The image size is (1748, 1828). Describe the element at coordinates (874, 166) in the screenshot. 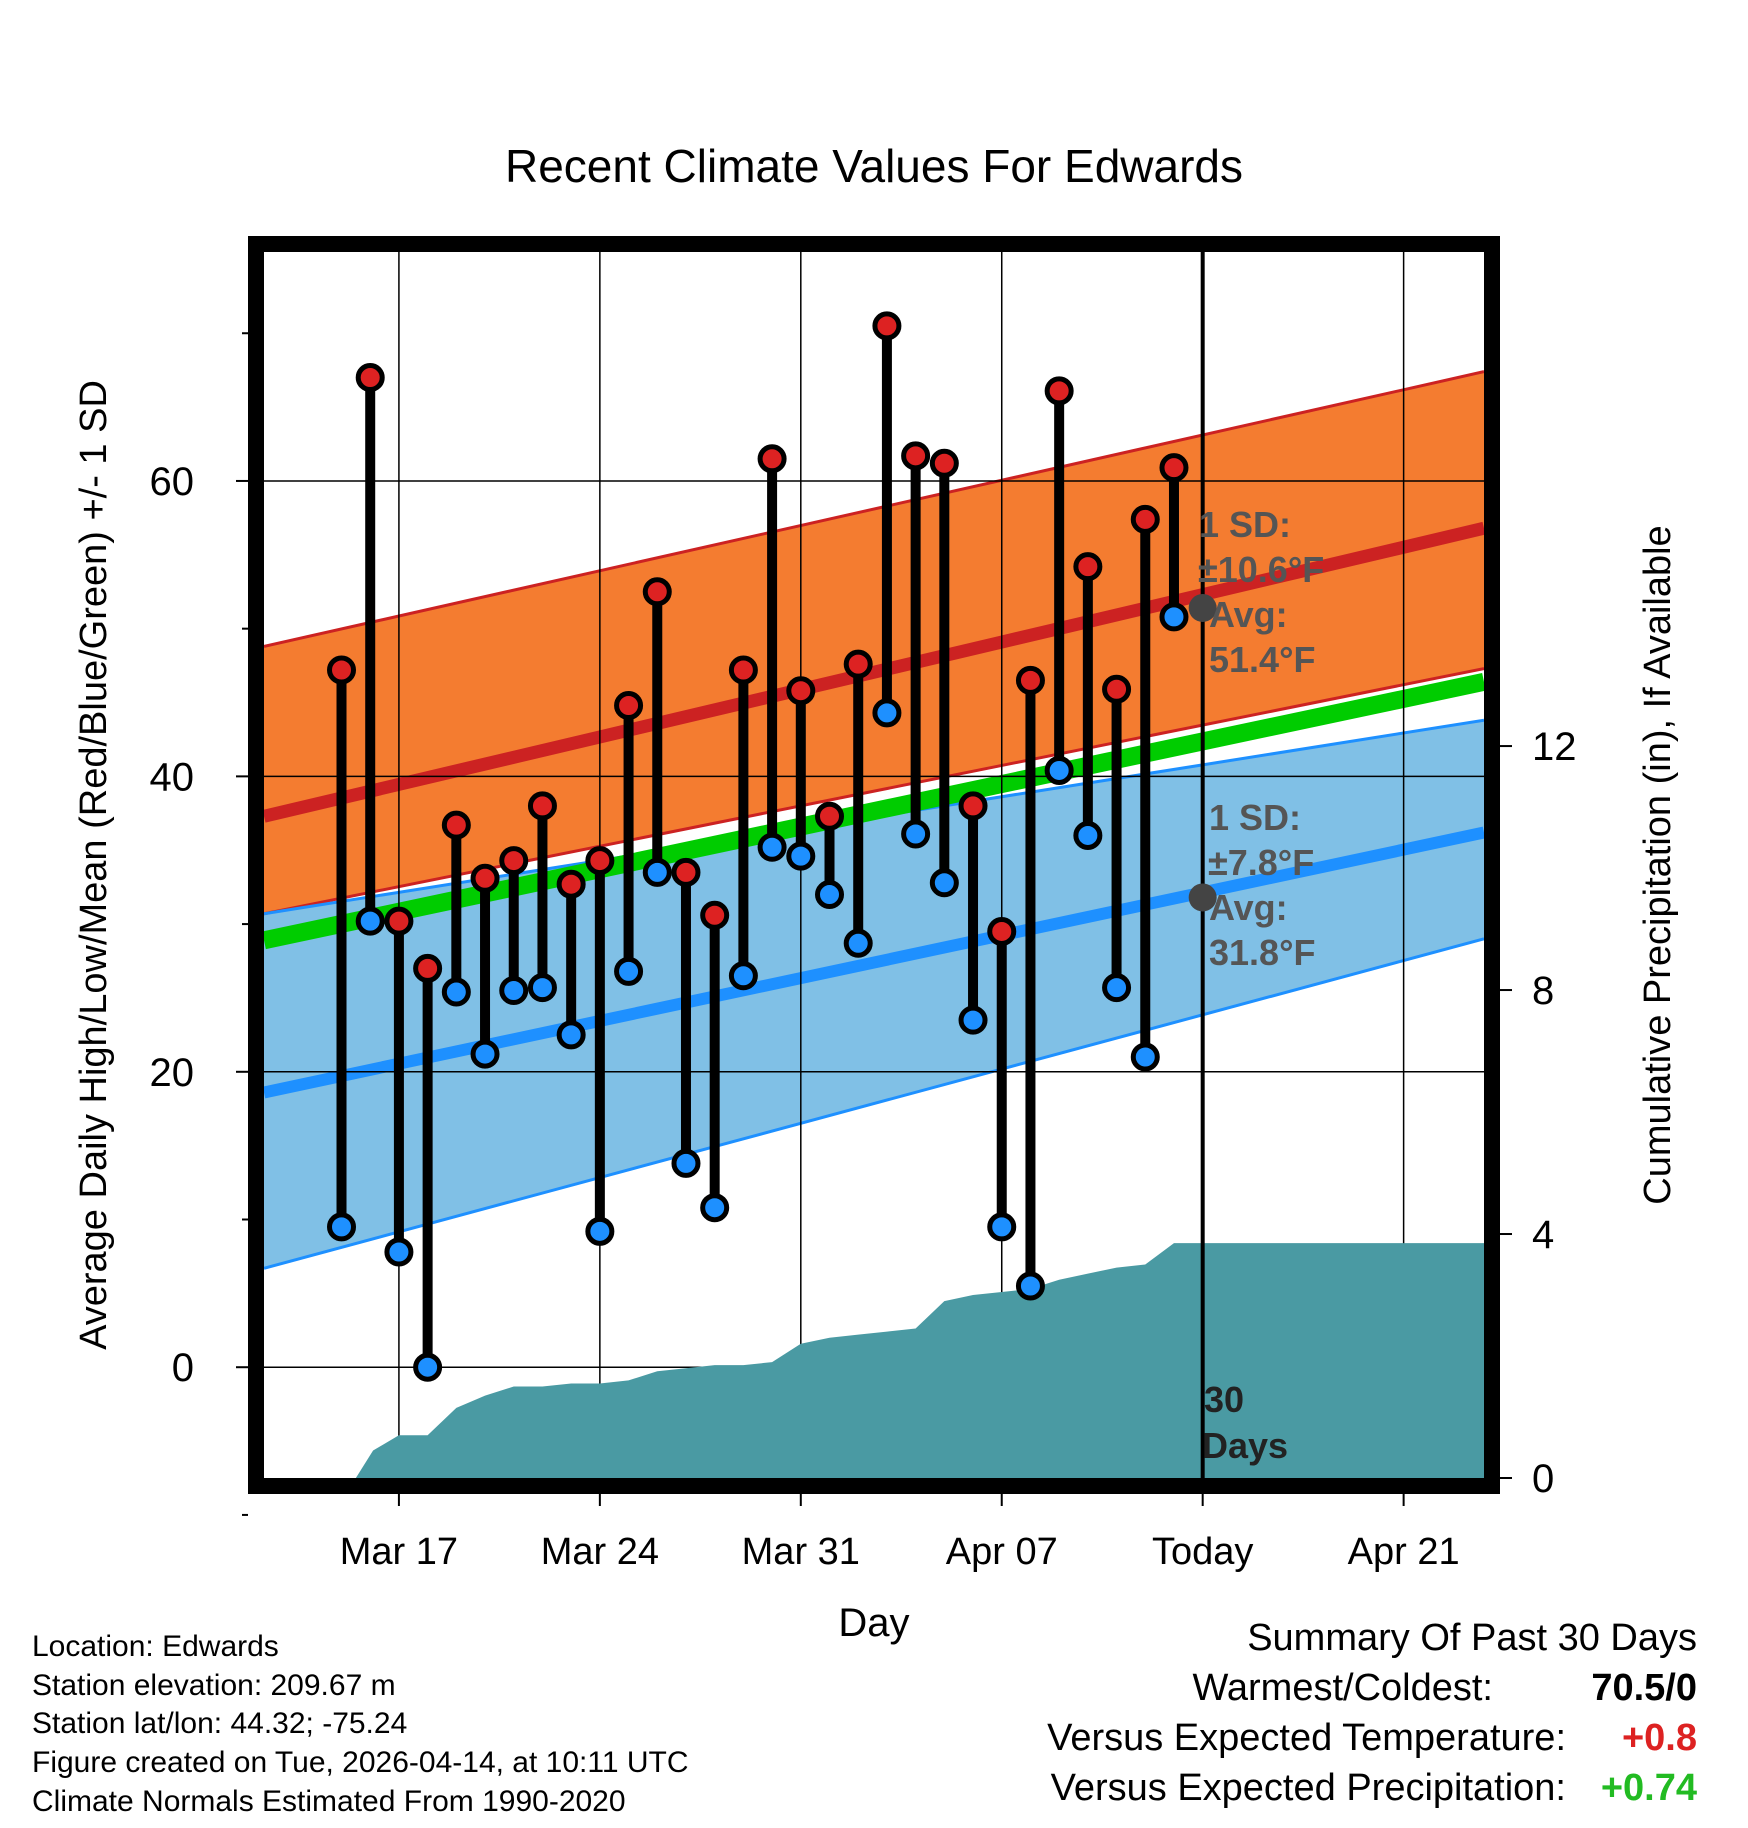

I see `chart-title: Recent Climate Values For Edwards` at that location.